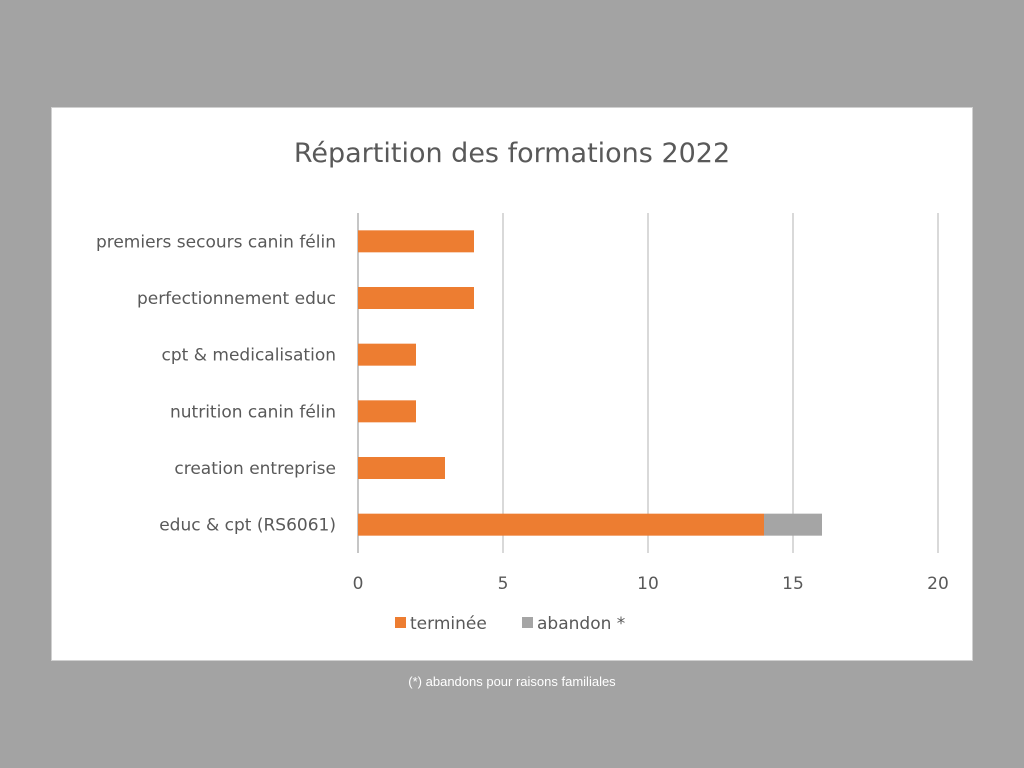 This screenshot has height=768, width=1024. Describe the element at coordinates (253, 412) in the screenshot. I see `category-label: nutrition canin félin` at that location.